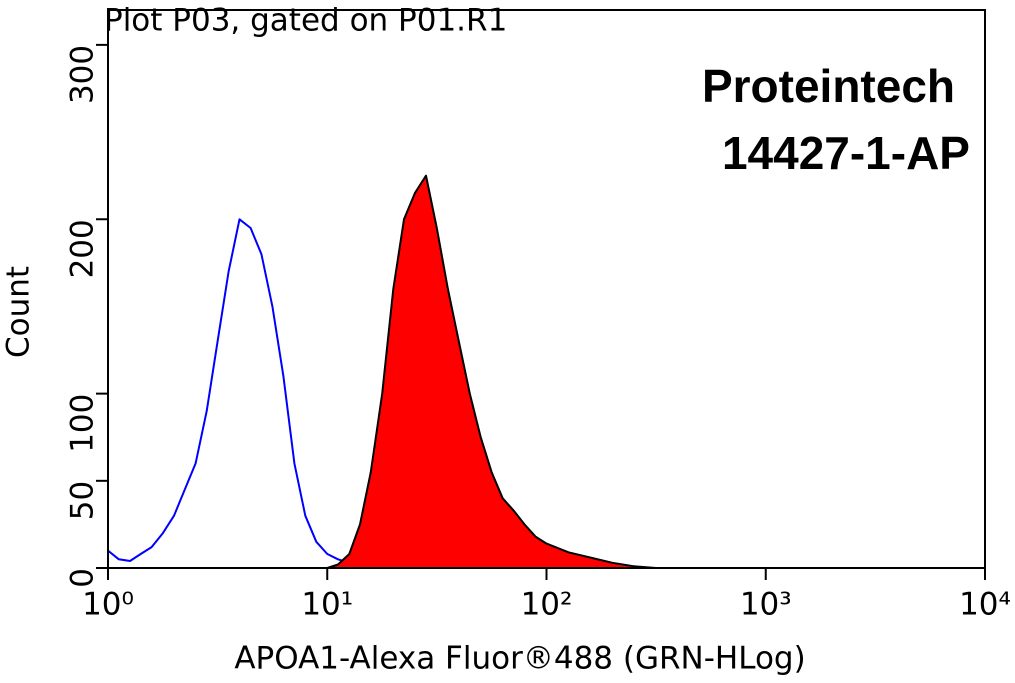  I want to click on chart-title: Plot P03, gated on P01.R1, so click(305, 21).